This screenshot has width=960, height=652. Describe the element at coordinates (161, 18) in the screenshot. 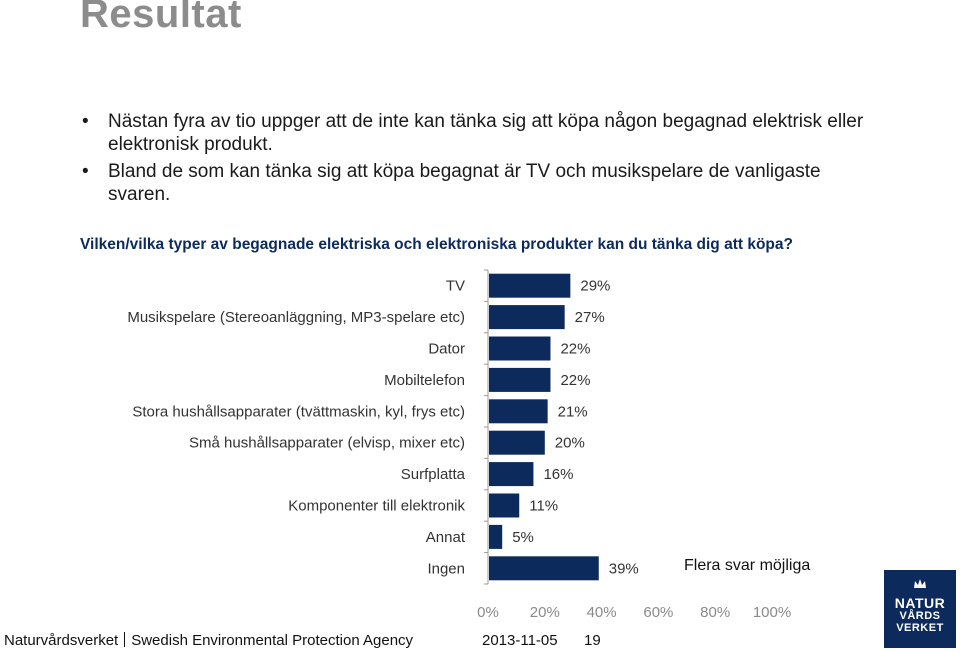

I see `page-title: Resultat` at that location.